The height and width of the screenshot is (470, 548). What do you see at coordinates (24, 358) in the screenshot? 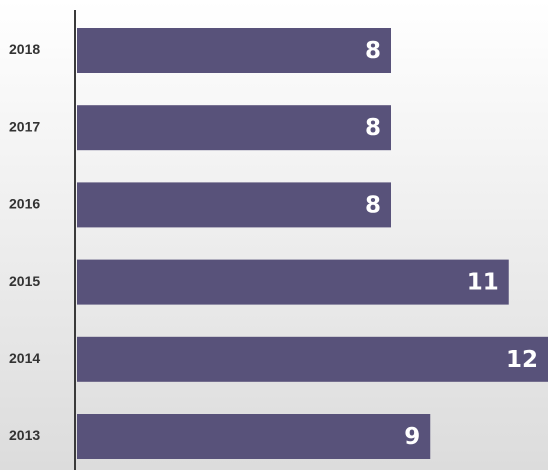
I see `y-tick-label: 2014` at bounding box center [24, 358].